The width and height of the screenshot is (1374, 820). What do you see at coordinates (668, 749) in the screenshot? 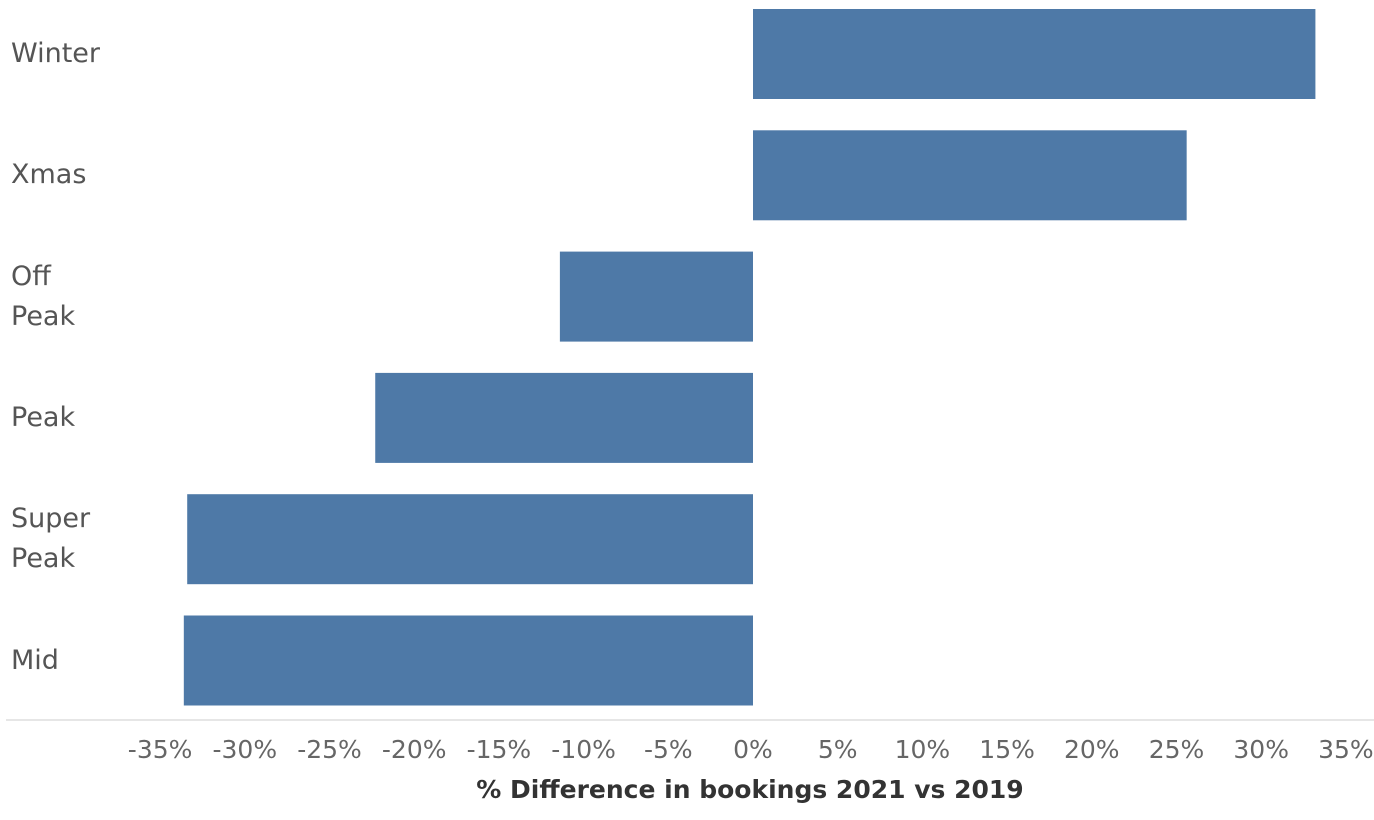
I see `x-tick-label: -5%` at bounding box center [668, 749].